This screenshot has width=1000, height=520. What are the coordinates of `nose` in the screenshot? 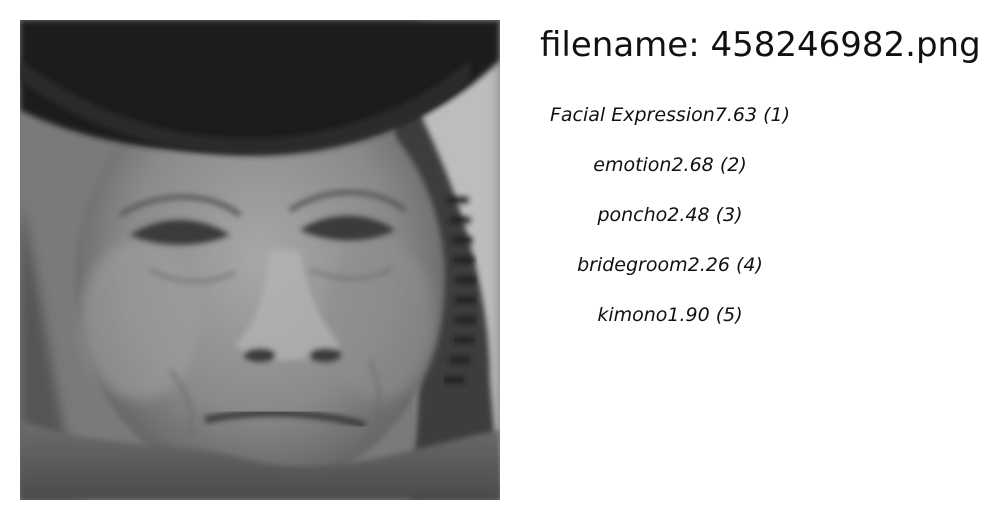 It's located at (288, 306).